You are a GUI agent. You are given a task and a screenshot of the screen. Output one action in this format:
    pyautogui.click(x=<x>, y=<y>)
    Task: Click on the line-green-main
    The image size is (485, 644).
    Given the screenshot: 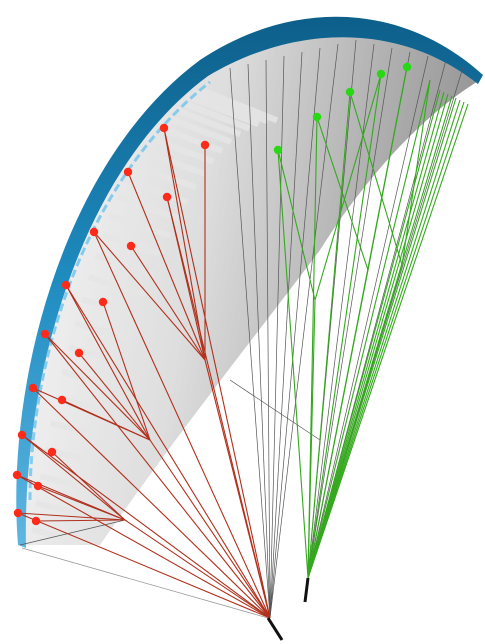 What is the action you would take?
    pyautogui.click(x=311, y=439)
    